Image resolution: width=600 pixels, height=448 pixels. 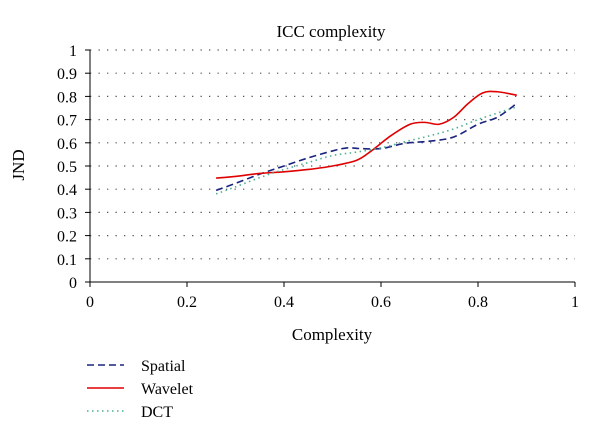 What do you see at coordinates (67, 237) in the screenshot?
I see `y-tick-label: 0.2` at bounding box center [67, 237].